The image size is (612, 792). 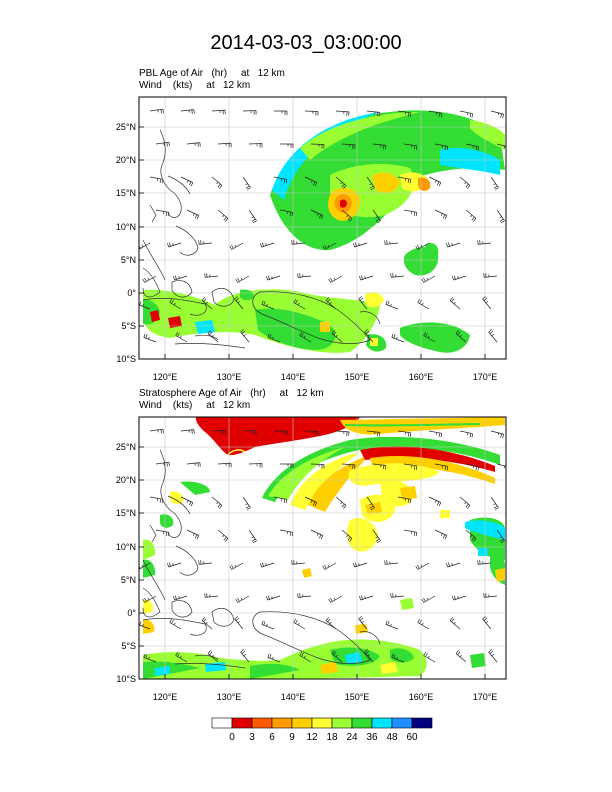 I want to click on lon-label: 130°E, so click(x=229, y=377).